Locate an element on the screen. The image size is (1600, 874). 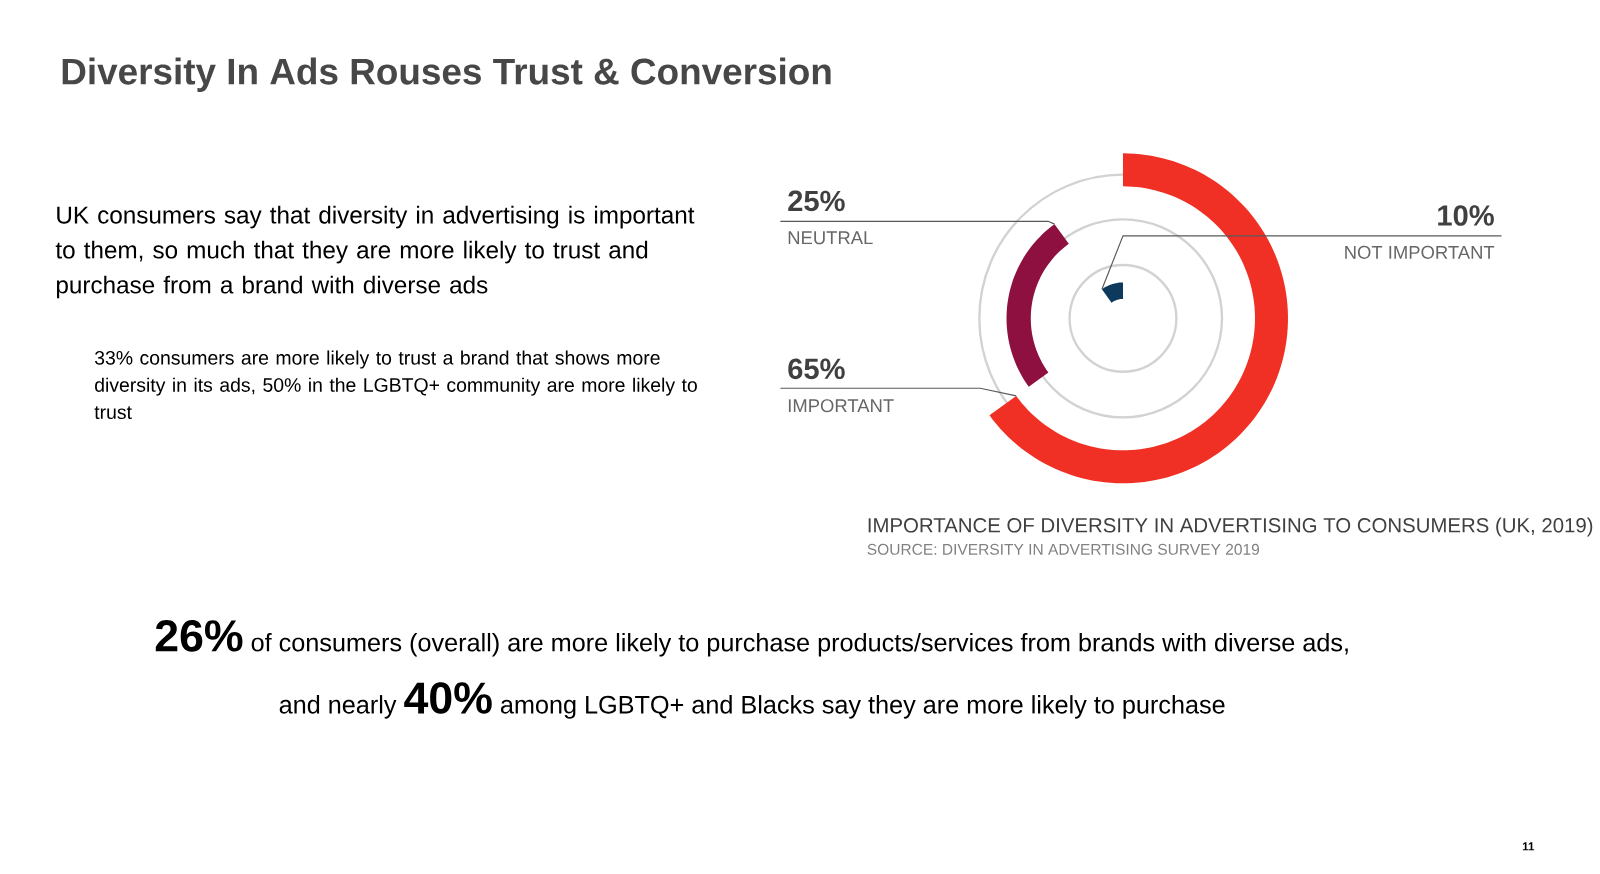
data-label: 10% is located at coordinates (1466, 216).